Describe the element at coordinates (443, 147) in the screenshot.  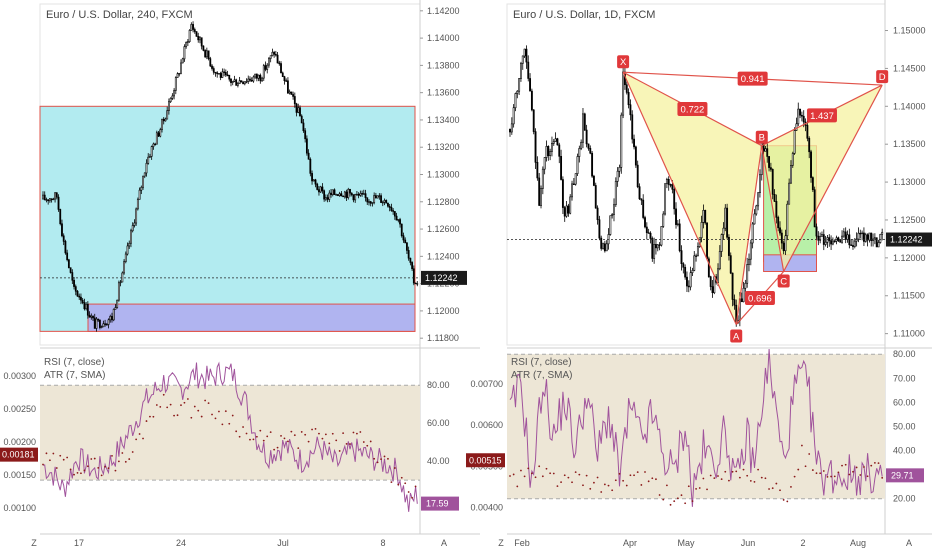
I see `price-tick-label: 1.13200` at that location.